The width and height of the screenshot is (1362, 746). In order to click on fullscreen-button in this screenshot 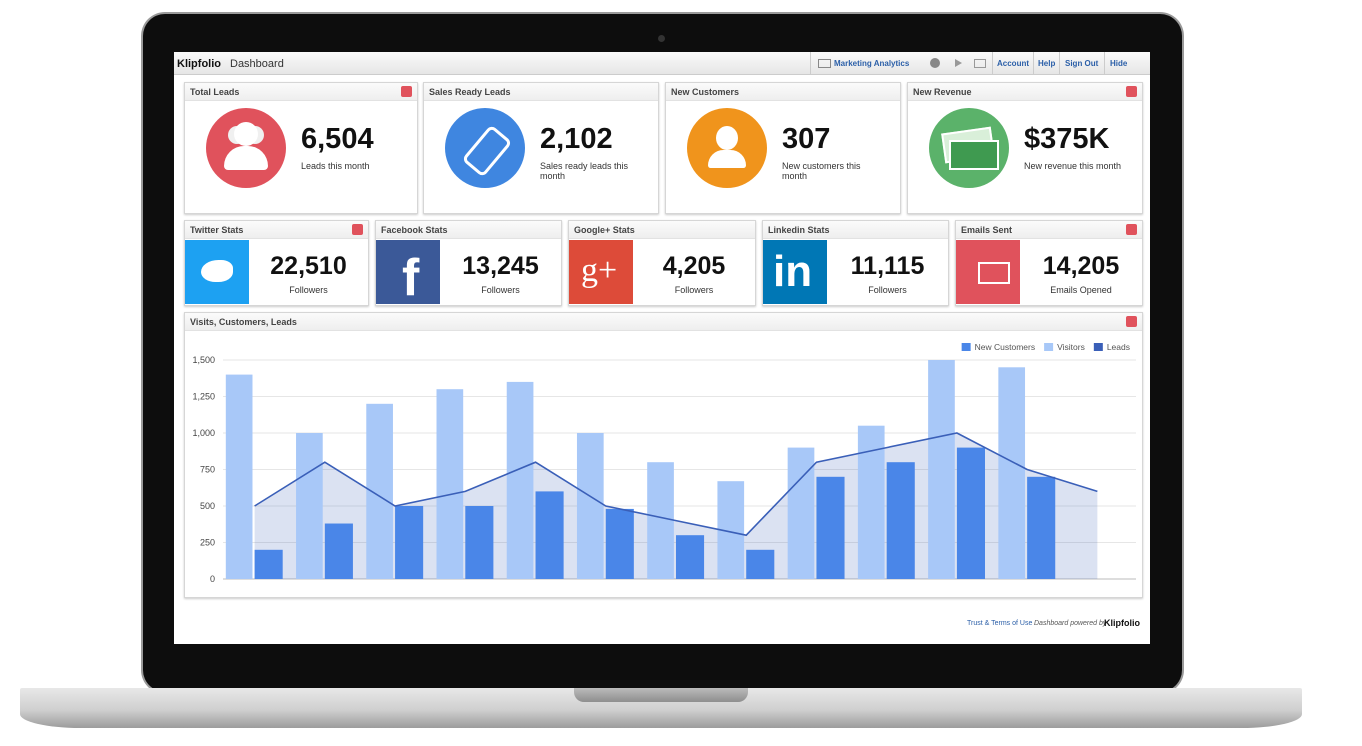, I will do `click(980, 63)`.